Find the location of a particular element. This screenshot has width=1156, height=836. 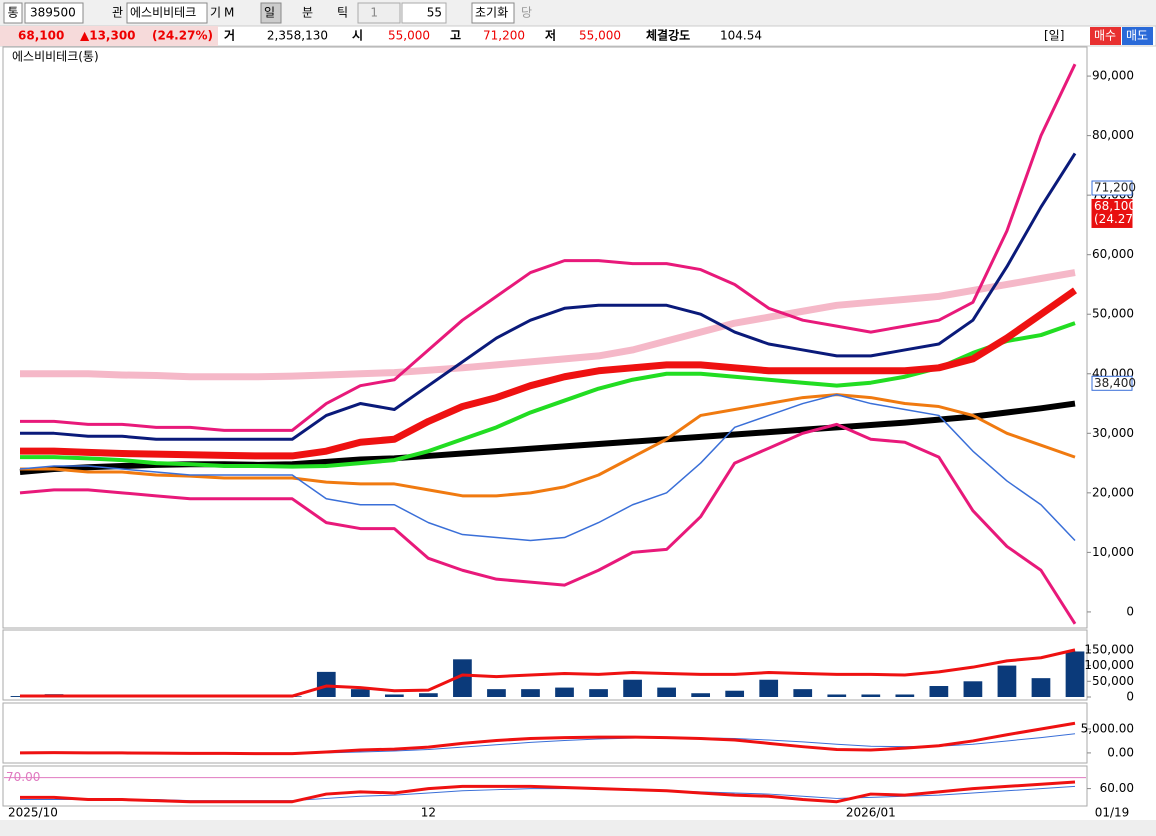

sell-btn is located at coordinates (1137, 36).